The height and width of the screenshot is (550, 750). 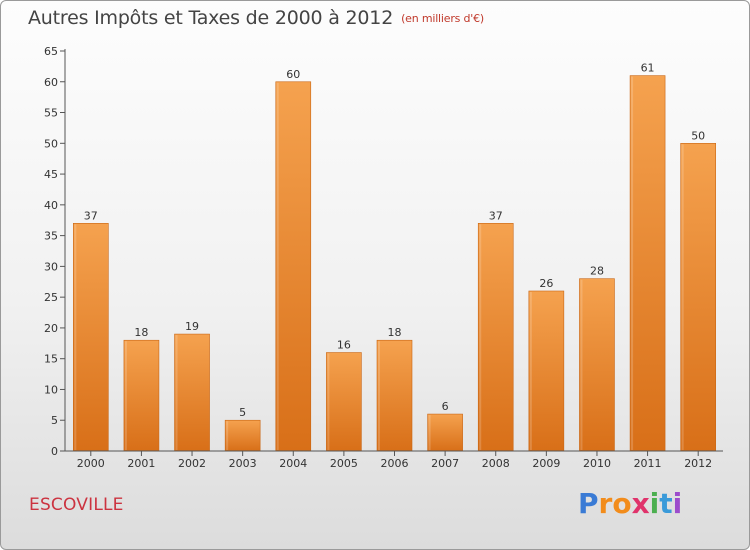 What do you see at coordinates (496, 215) in the screenshot?
I see `data-label-2008: 37` at bounding box center [496, 215].